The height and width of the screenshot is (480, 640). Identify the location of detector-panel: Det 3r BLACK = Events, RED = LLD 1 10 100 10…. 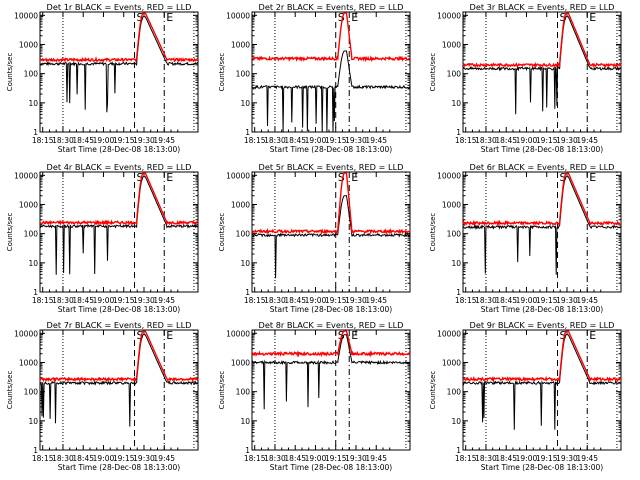
(525, 78).